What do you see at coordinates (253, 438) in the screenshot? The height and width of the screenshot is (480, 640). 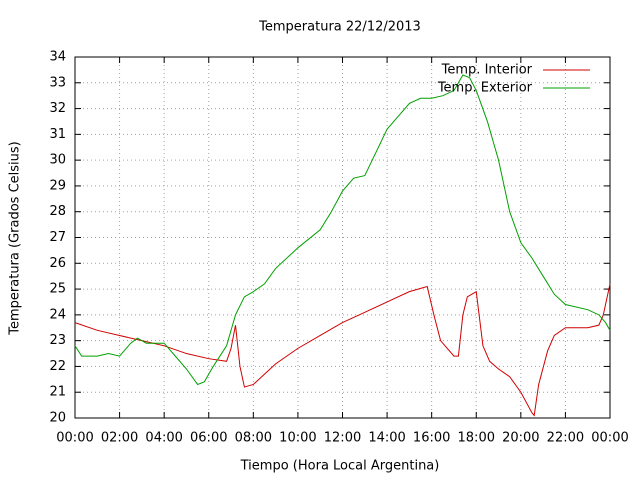 I see `x-tick-label: 08:00` at bounding box center [253, 438].